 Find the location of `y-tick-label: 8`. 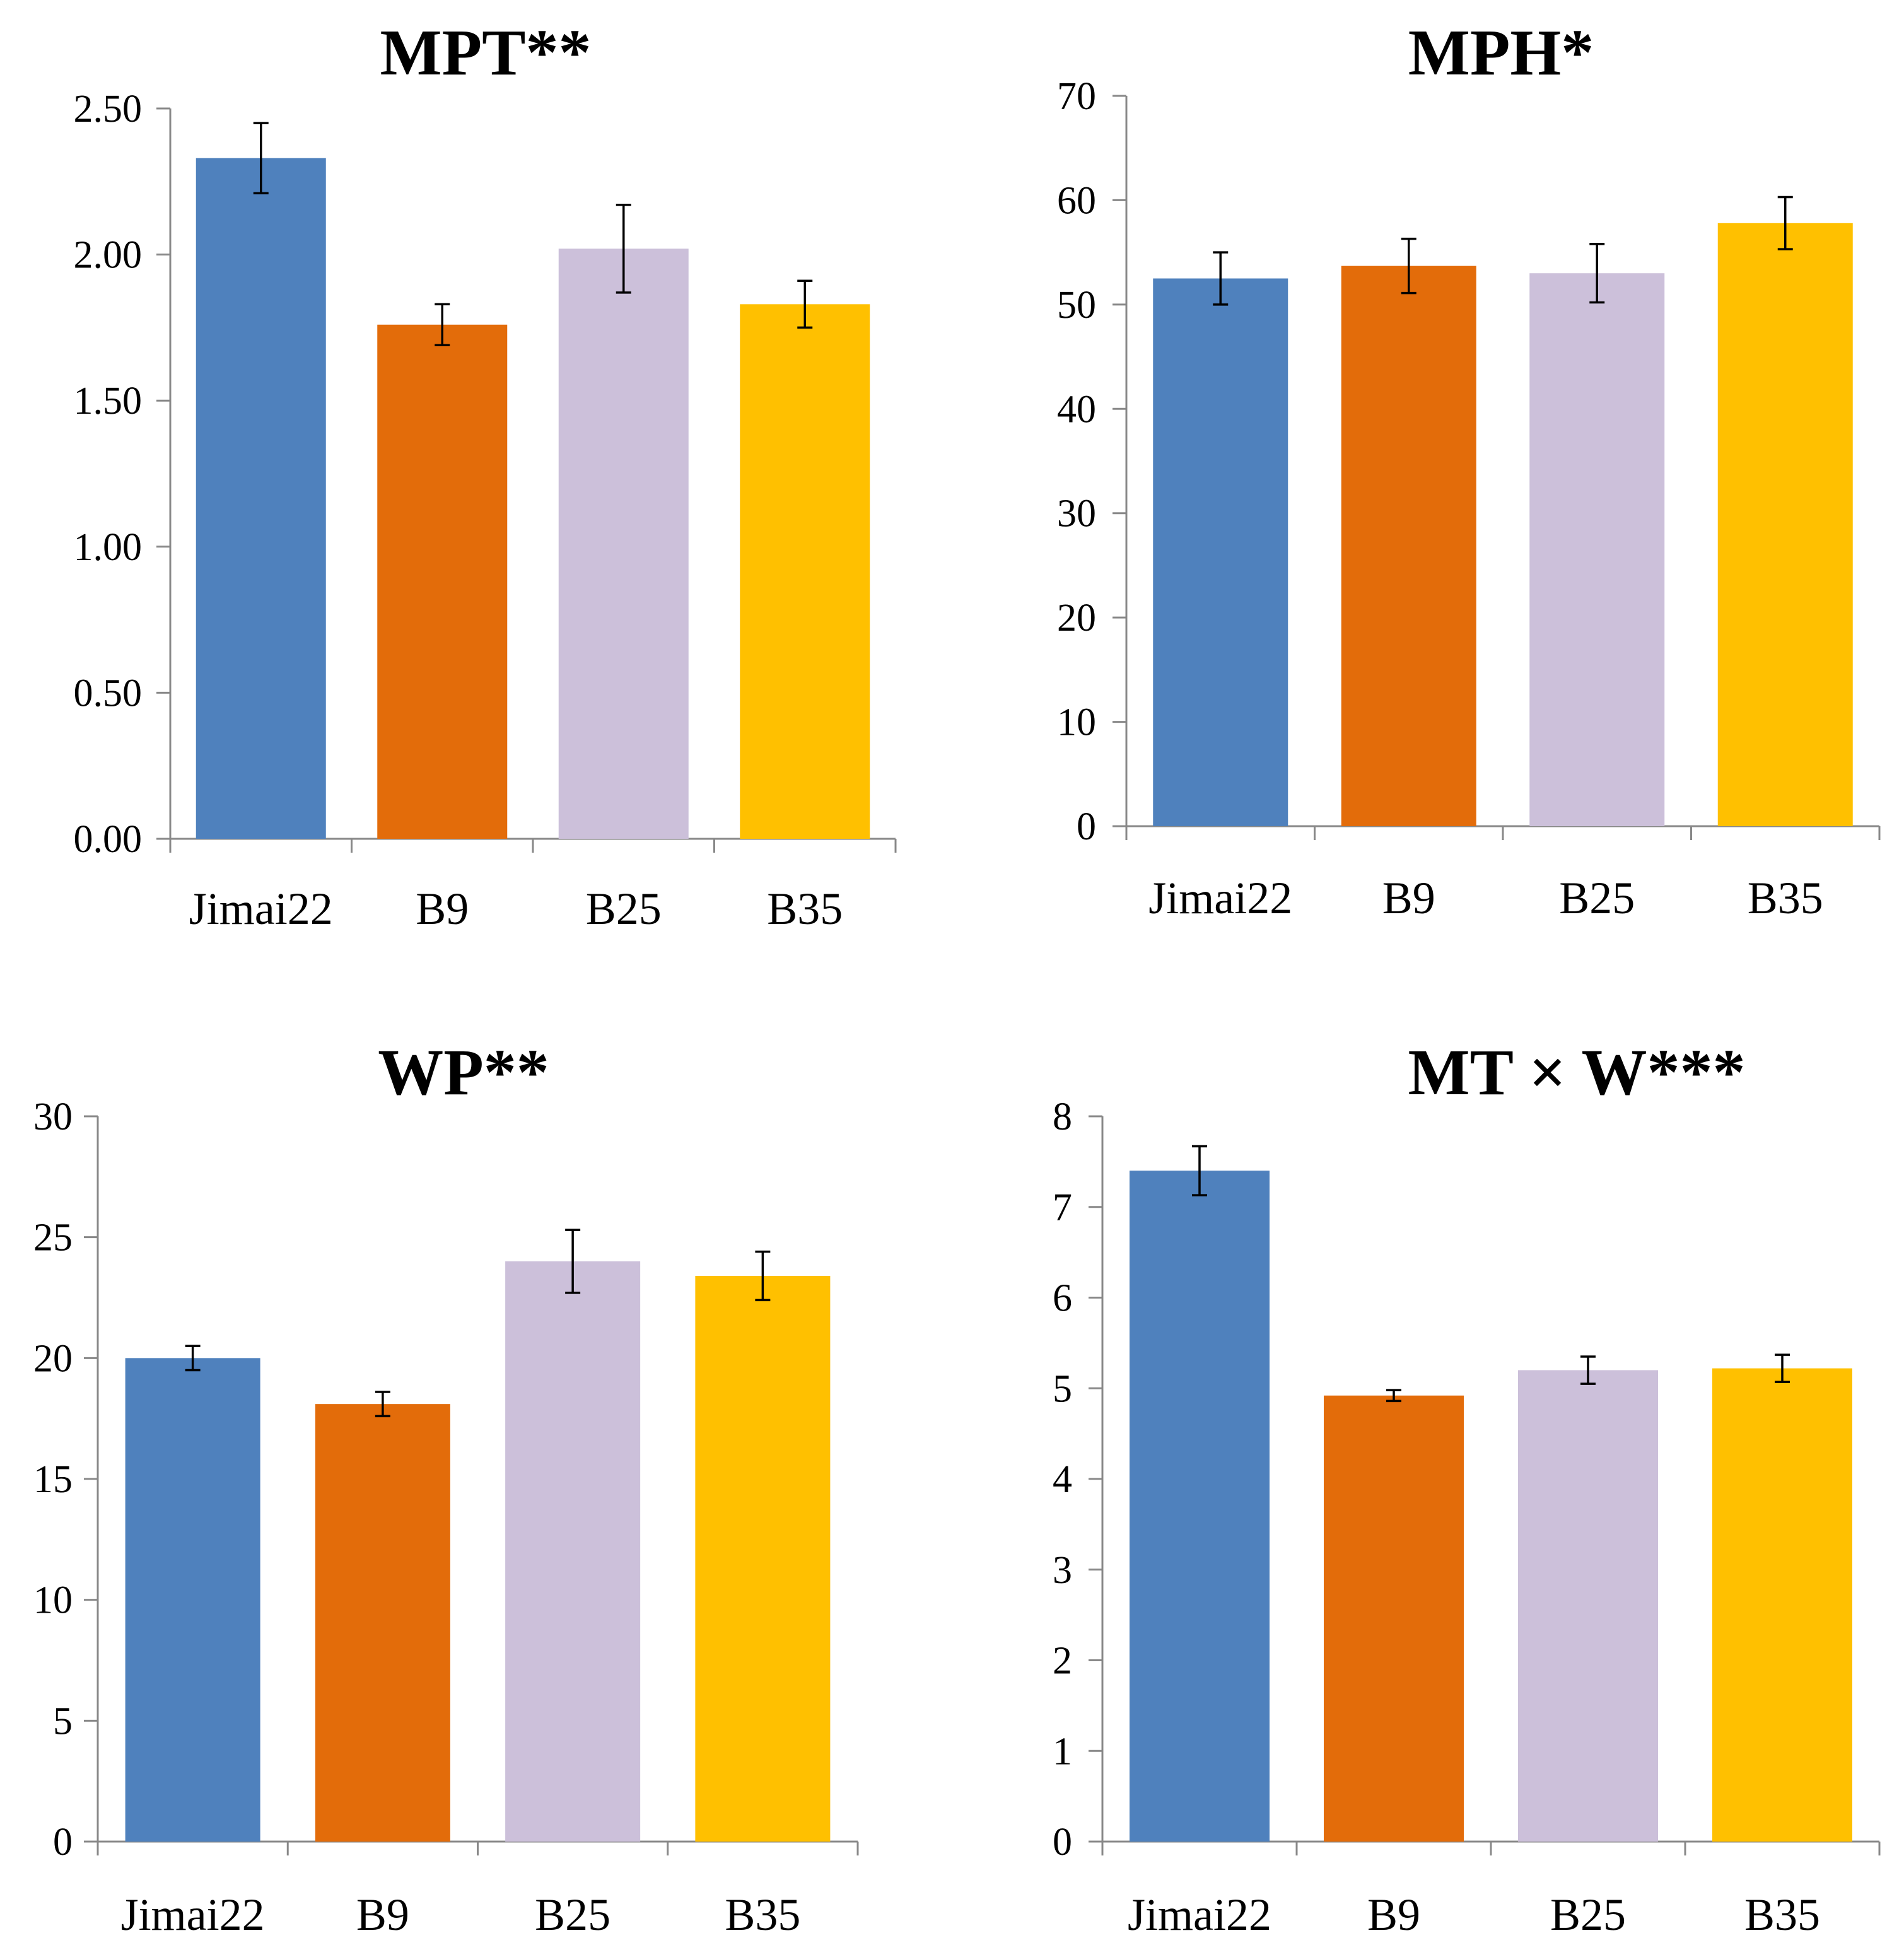

y-tick-label: 8 is located at coordinates (1062, 1117).